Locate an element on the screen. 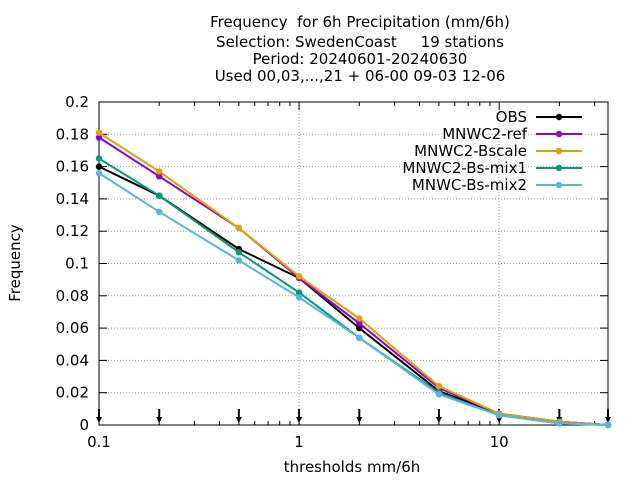 Image resolution: width=640 pixels, height=480 pixels. legend-label: MNWC2-Bscale is located at coordinates (470, 151).